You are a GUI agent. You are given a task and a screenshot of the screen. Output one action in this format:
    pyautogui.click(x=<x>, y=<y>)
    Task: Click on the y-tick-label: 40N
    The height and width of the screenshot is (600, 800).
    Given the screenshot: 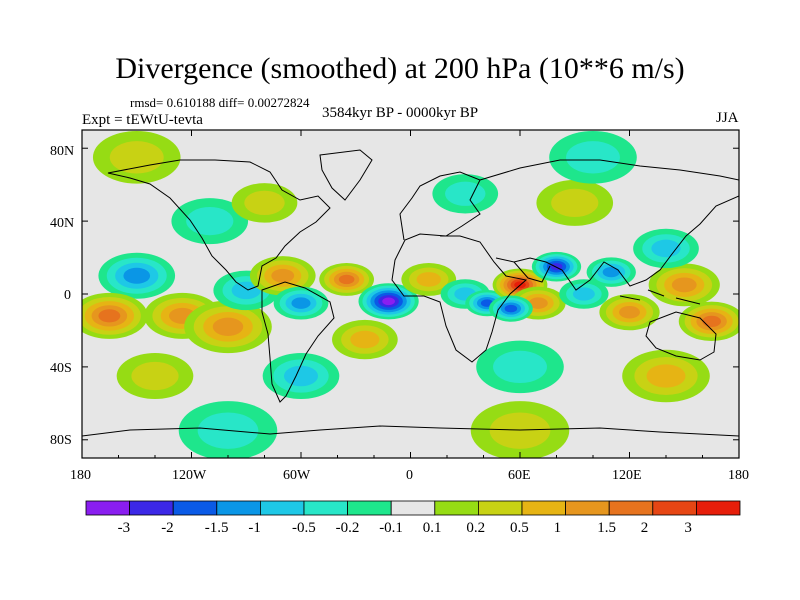 What is the action you would take?
    pyautogui.click(x=62, y=223)
    